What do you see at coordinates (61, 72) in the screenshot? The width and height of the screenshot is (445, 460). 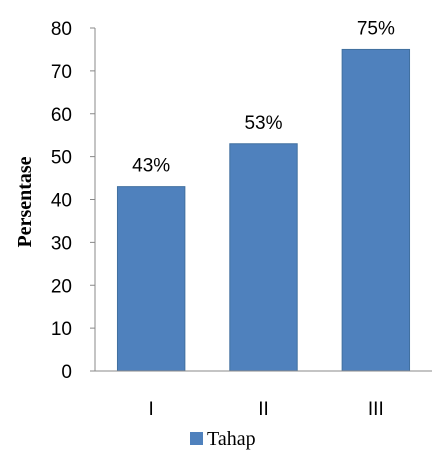 I see `y-tick-label: 70` at bounding box center [61, 72].